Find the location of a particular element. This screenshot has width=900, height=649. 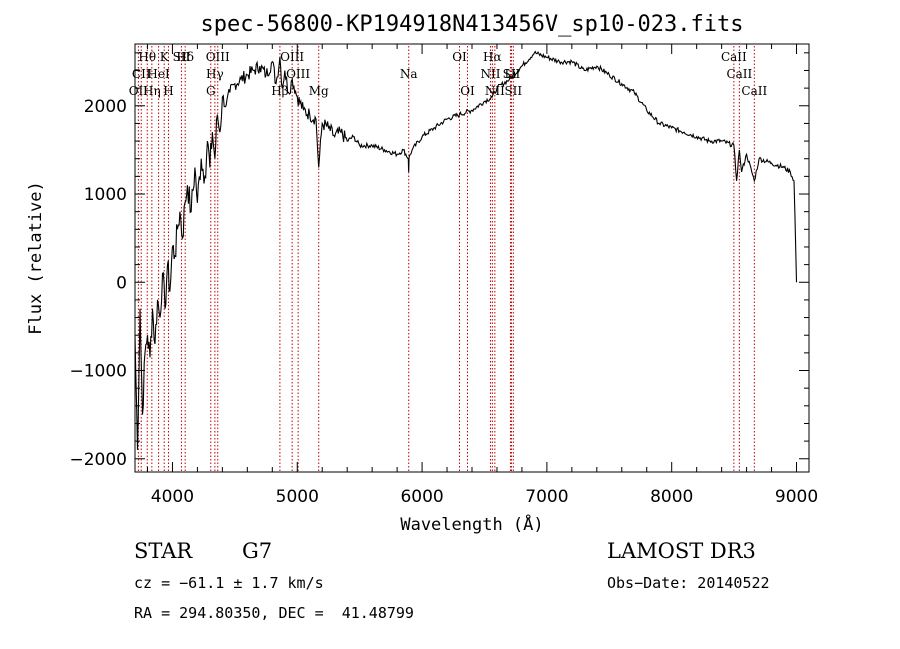

object-class: STAR is located at coordinates (163, 551).